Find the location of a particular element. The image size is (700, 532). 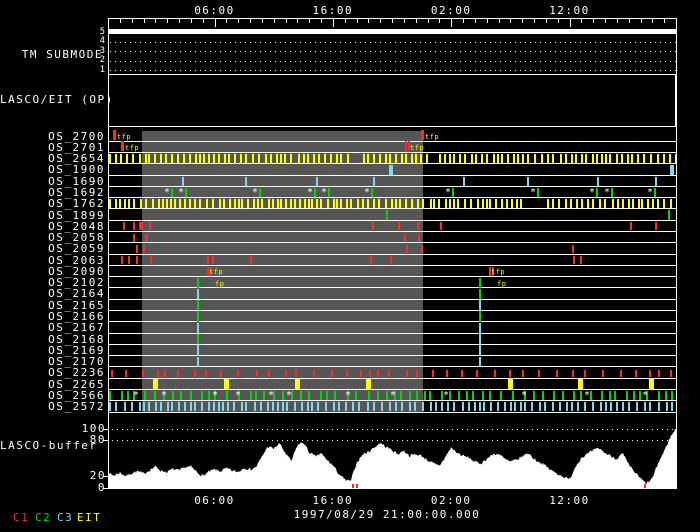

row-label: OS_2265 is located at coordinates (76, 384).